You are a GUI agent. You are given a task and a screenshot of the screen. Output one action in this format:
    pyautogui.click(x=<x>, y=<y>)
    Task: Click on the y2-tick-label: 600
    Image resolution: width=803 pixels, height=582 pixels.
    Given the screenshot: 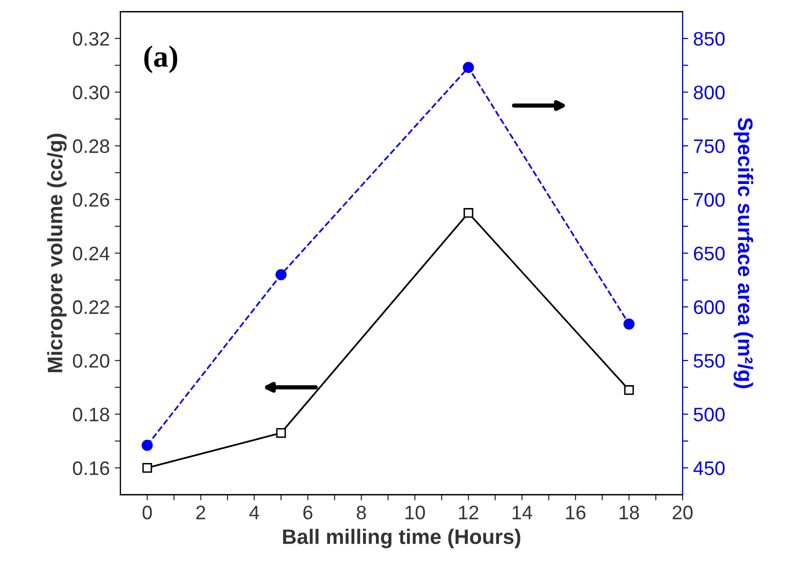 What is the action you would take?
    pyautogui.click(x=709, y=307)
    